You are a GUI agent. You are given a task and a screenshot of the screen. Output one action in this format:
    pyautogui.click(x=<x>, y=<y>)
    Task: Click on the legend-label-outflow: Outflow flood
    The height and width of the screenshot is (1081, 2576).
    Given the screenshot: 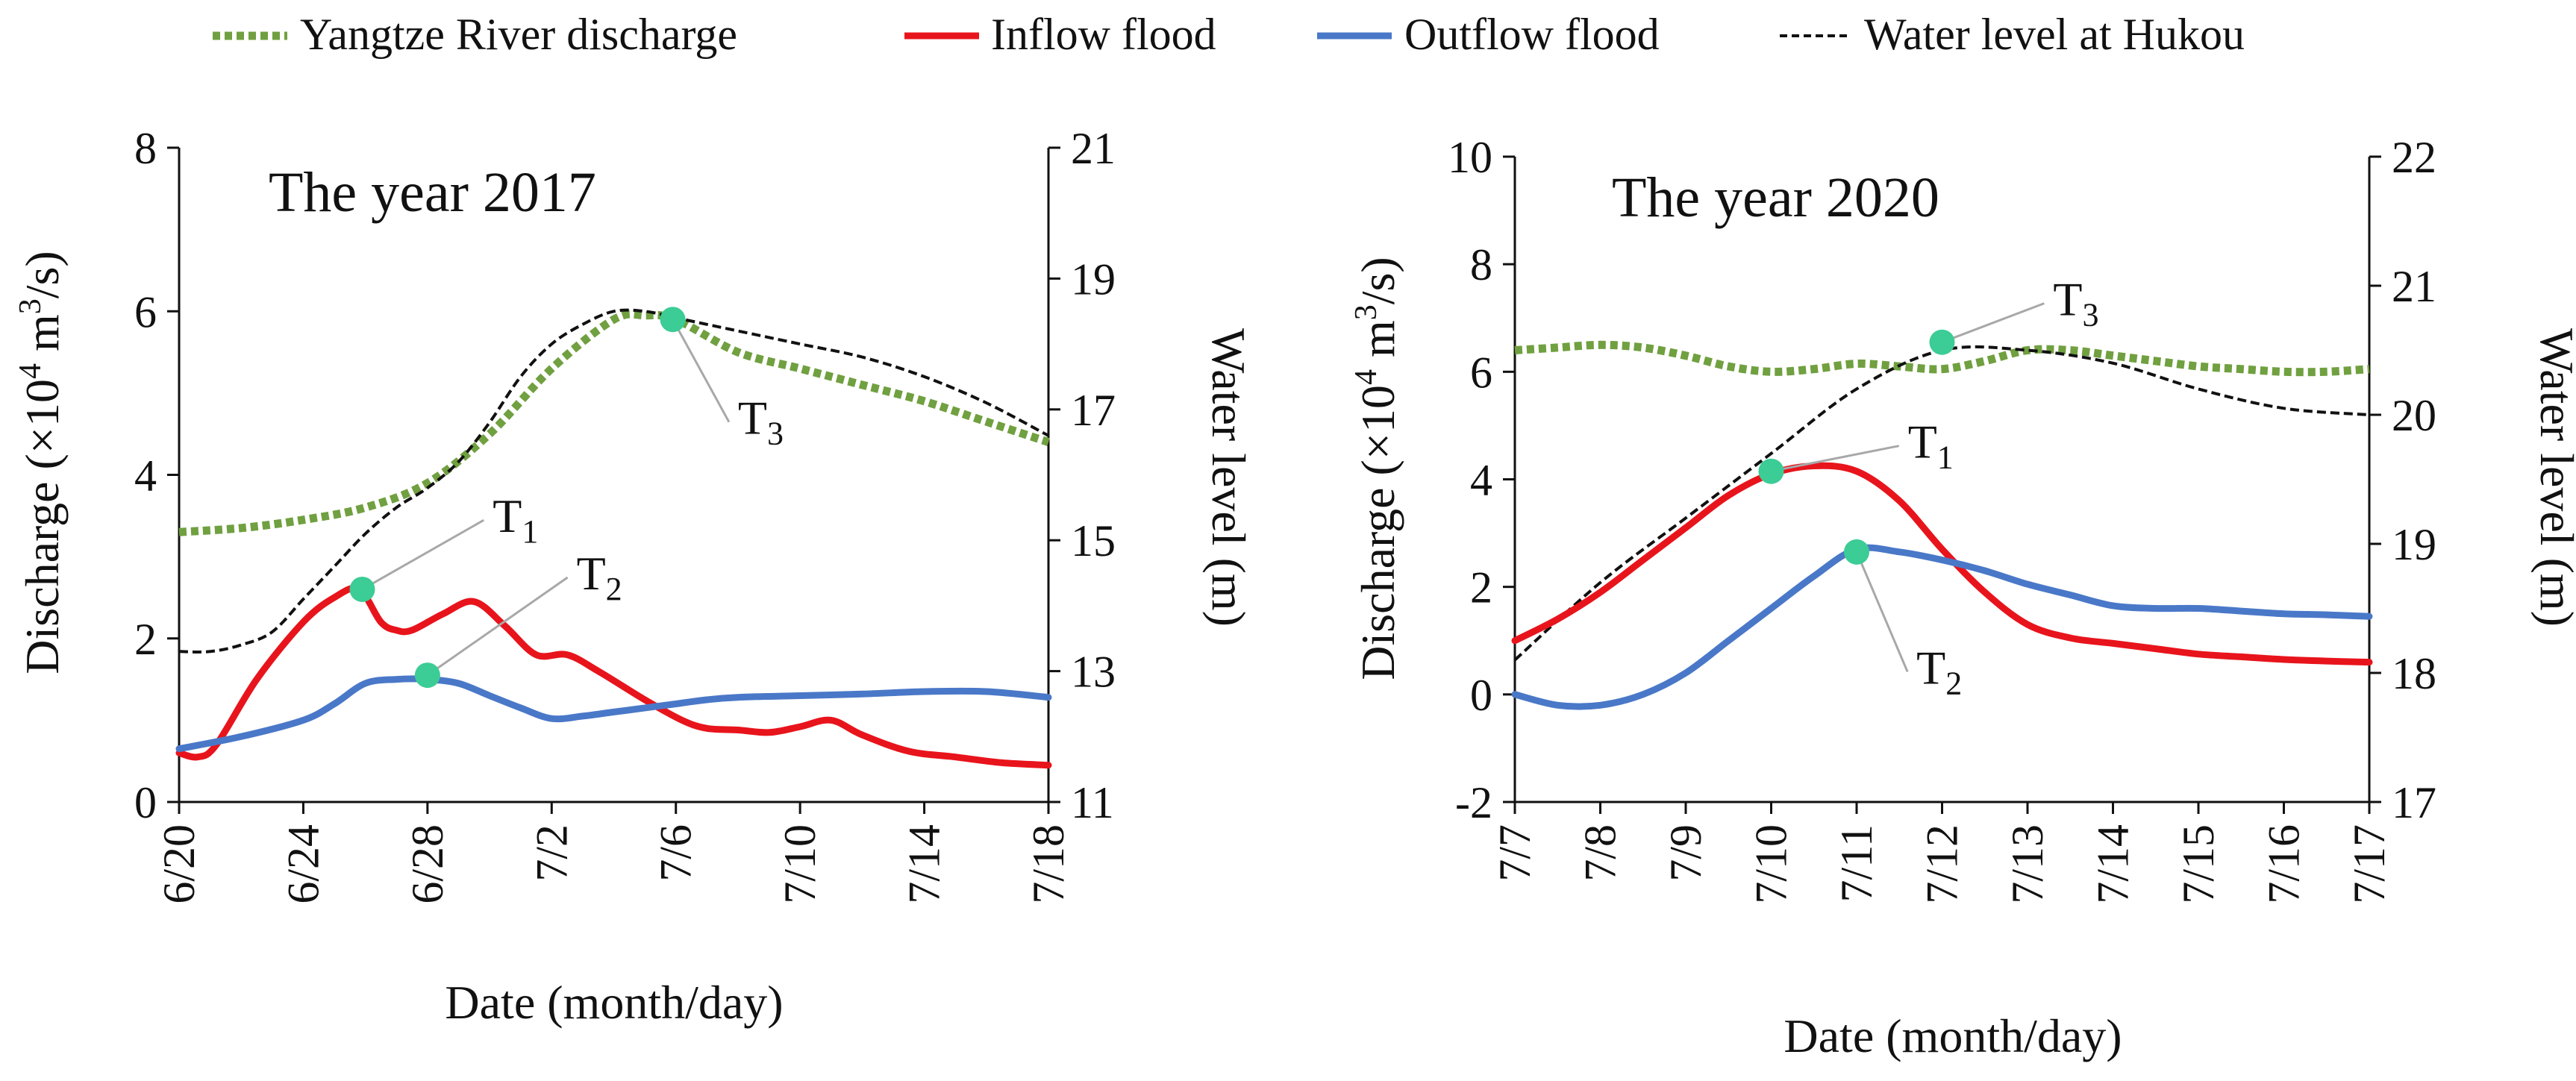 What is the action you would take?
    pyautogui.click(x=1532, y=34)
    